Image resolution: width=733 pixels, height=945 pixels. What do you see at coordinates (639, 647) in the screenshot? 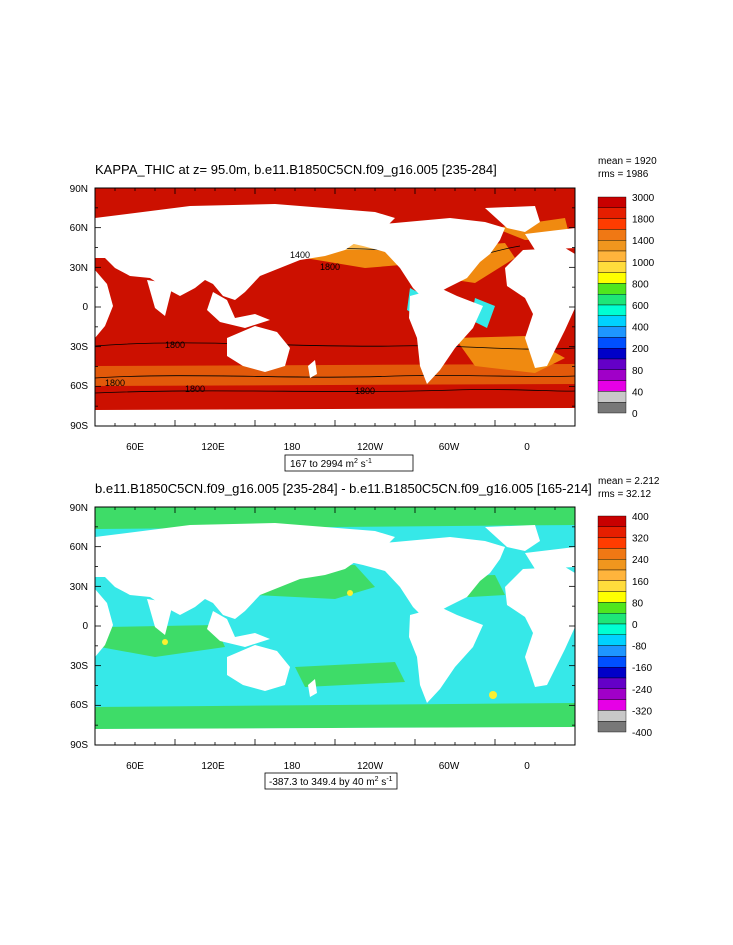
I see `colorbar-label: -80` at bounding box center [639, 647].